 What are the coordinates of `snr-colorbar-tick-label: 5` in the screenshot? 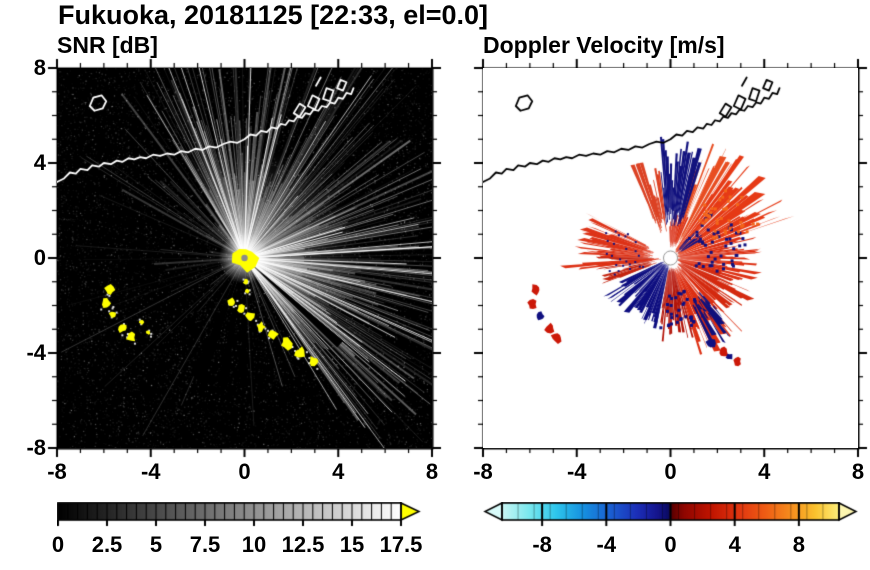 It's located at (156, 544).